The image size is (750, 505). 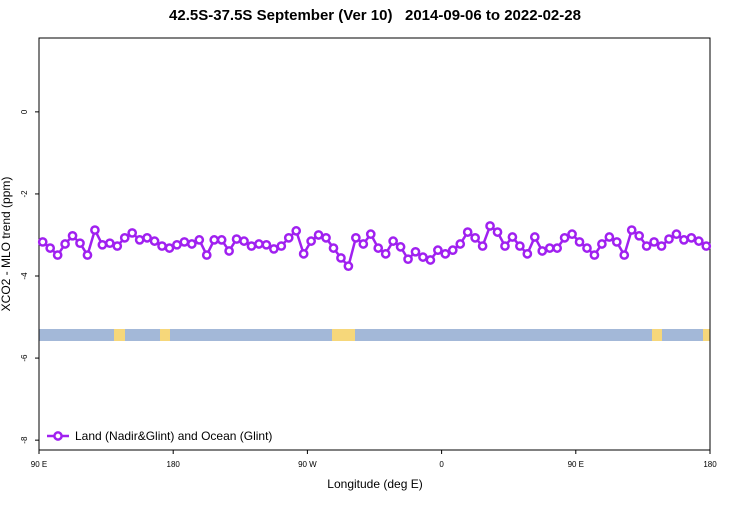 What do you see at coordinates (24, 194) in the screenshot?
I see `y-tick-label: -2` at bounding box center [24, 194].